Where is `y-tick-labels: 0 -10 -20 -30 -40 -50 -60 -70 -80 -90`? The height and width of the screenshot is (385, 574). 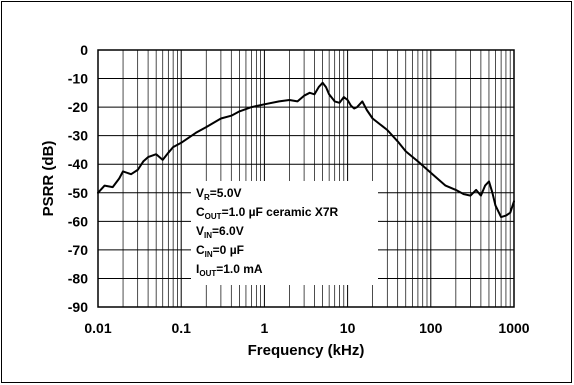
y-tick-labels: 0 -10 -20 -30 -40 -50 -60 -70 -80 -90 is located at coordinates (78, 178).